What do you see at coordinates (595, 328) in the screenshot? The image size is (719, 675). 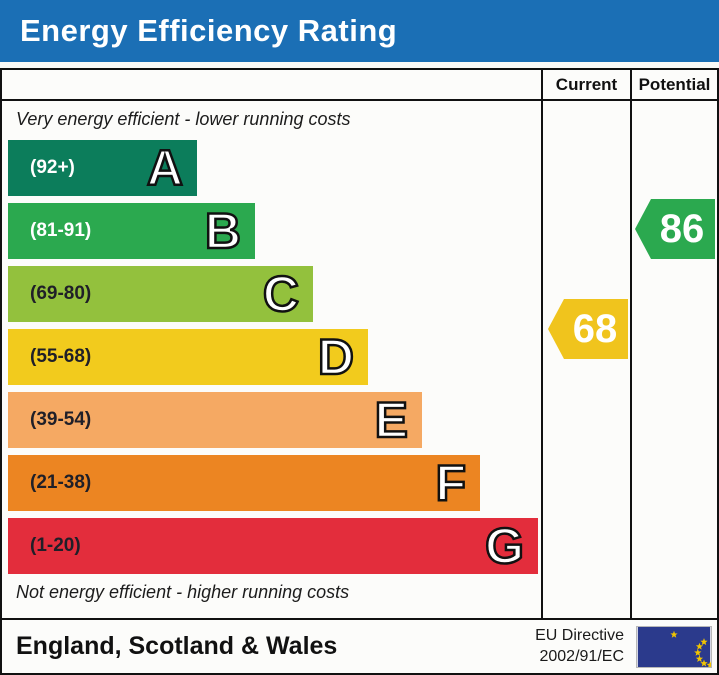 I see `current-rating-value: 68` at bounding box center [595, 328].